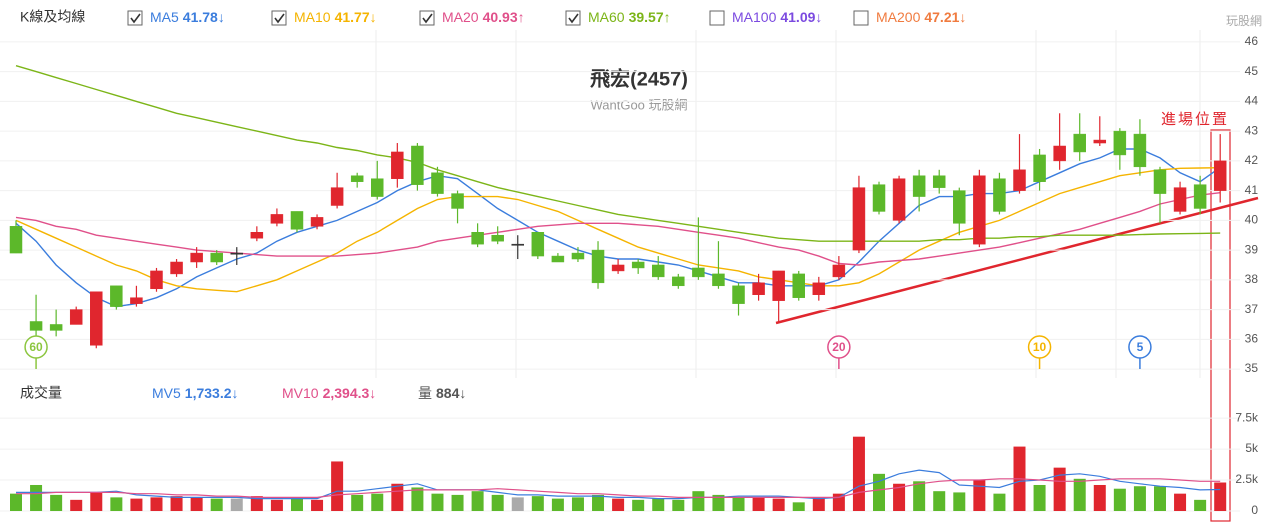  I want to click on legend-value: 39.57, so click(646, 17).